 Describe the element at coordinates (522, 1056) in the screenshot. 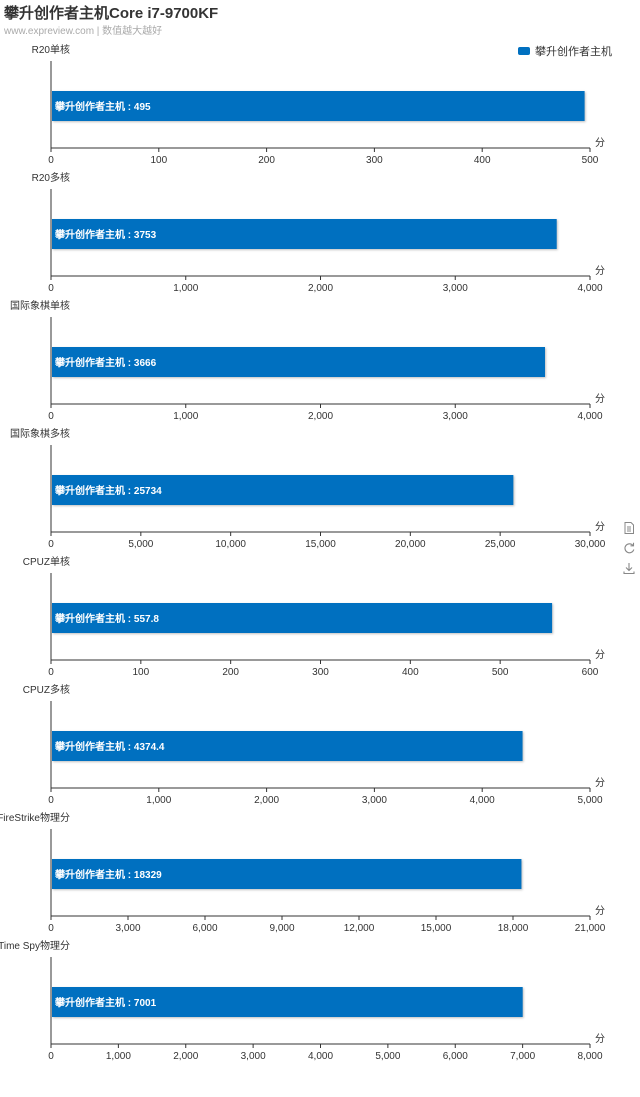

I see `x-tick-label: 7,000` at that location.